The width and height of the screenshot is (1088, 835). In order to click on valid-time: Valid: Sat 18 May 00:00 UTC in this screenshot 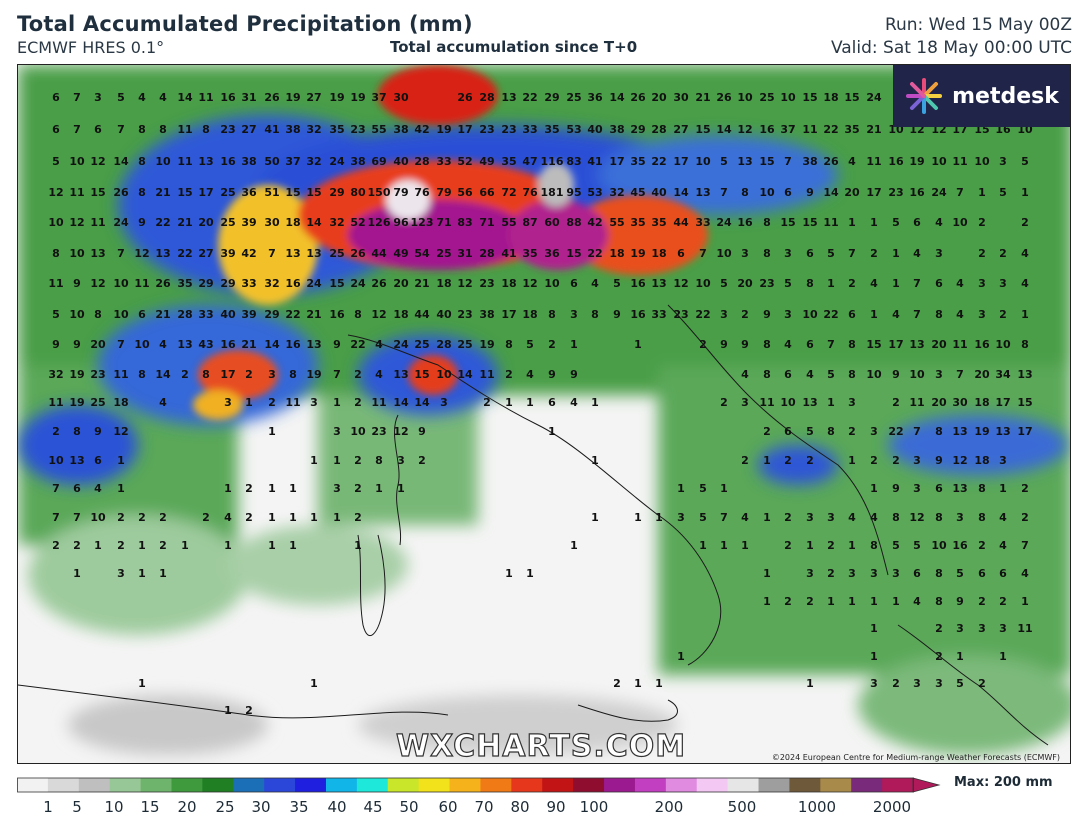, I will do `click(951, 48)`.